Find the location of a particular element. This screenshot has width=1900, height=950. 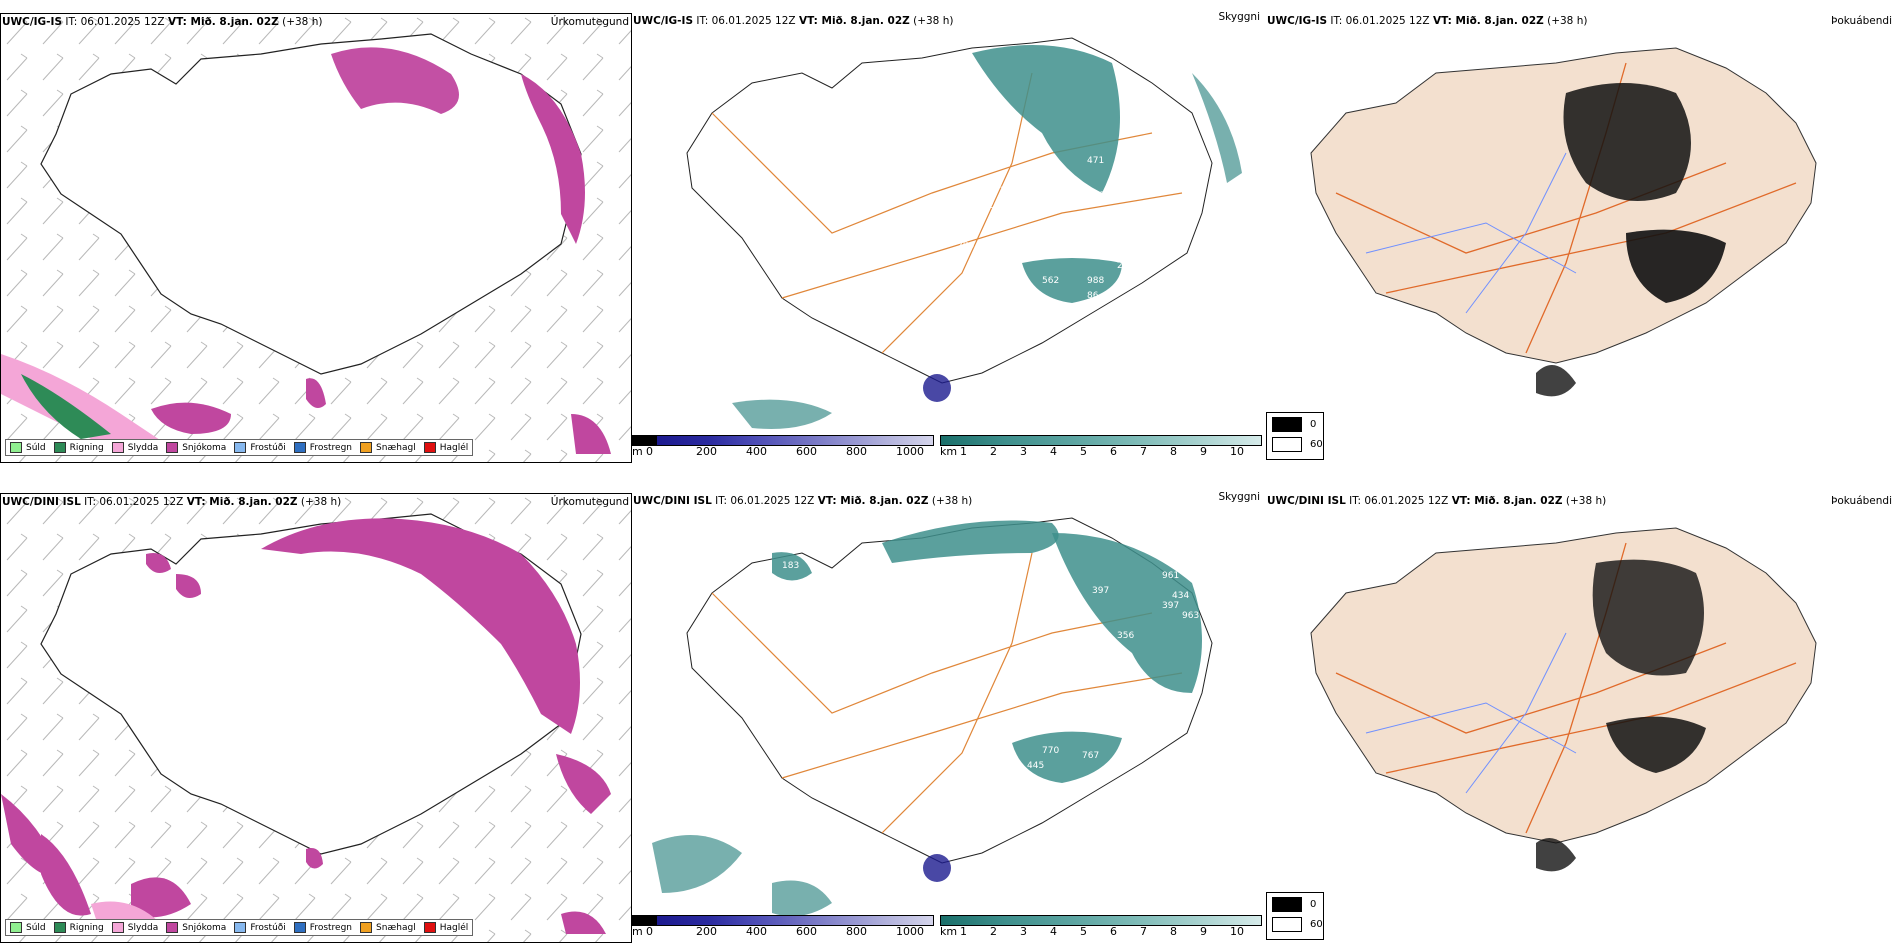

cloud-label: 286 is located at coordinates (965, 246).